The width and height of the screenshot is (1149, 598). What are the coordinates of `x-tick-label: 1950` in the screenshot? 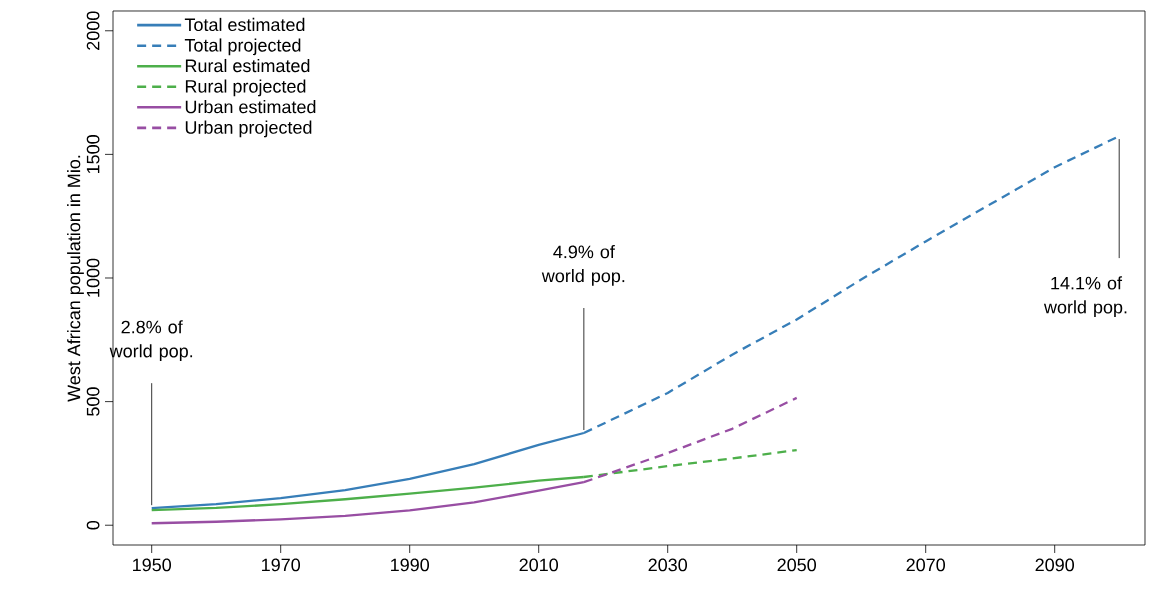 It's located at (152, 565).